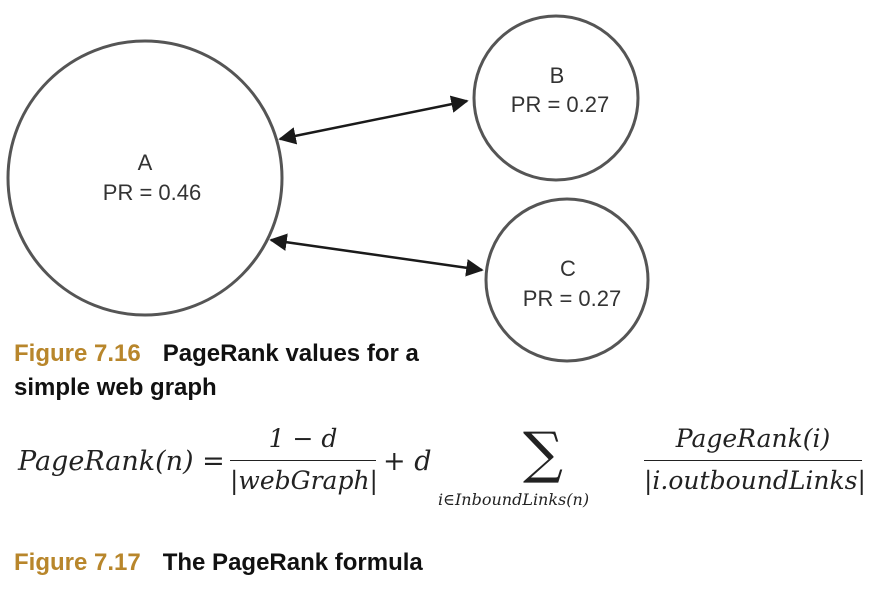  What do you see at coordinates (303, 460) in the screenshot?
I see `formula-frac1-bar` at bounding box center [303, 460].